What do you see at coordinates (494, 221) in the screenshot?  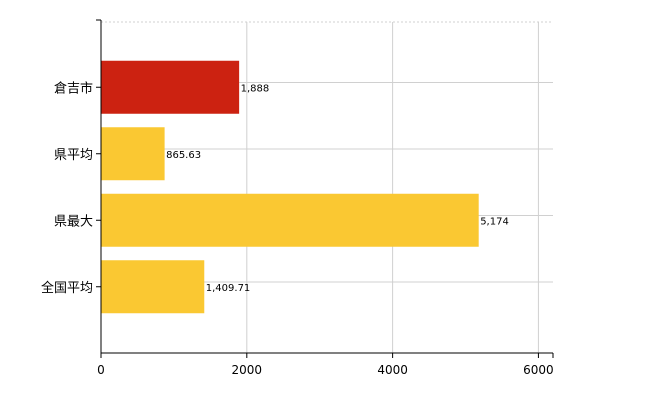 I see `data-label-3: 5,174` at bounding box center [494, 221].